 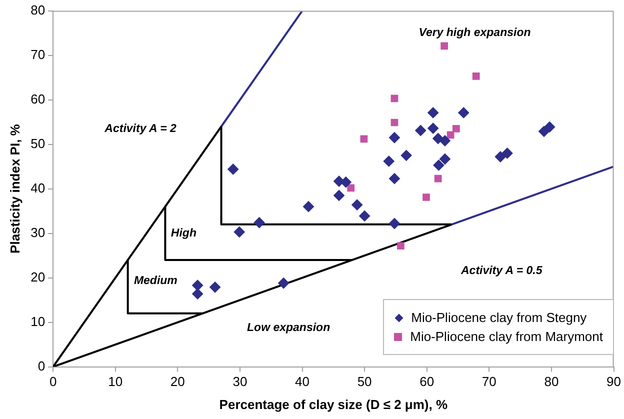 What do you see at coordinates (499, 317) in the screenshot?
I see `legend-label: Mio-Pliocene clay from Stegny` at bounding box center [499, 317].